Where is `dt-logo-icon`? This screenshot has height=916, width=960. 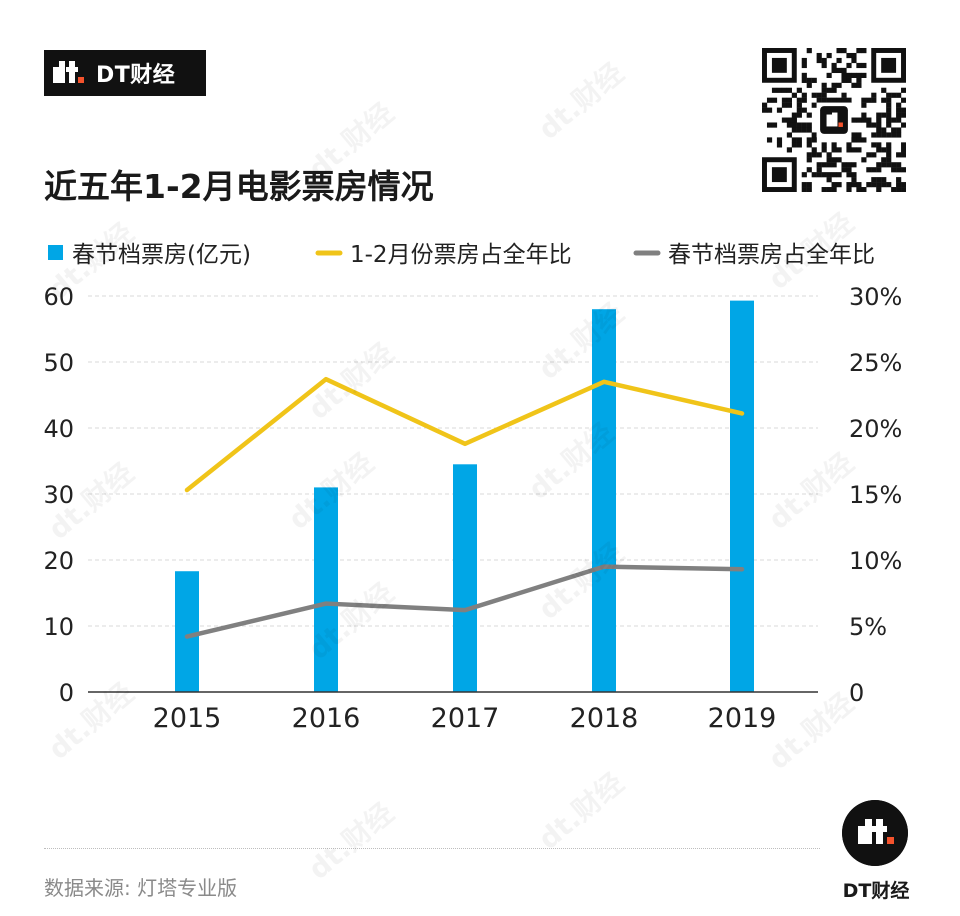
dt-logo-icon is located at coordinates (68, 72).